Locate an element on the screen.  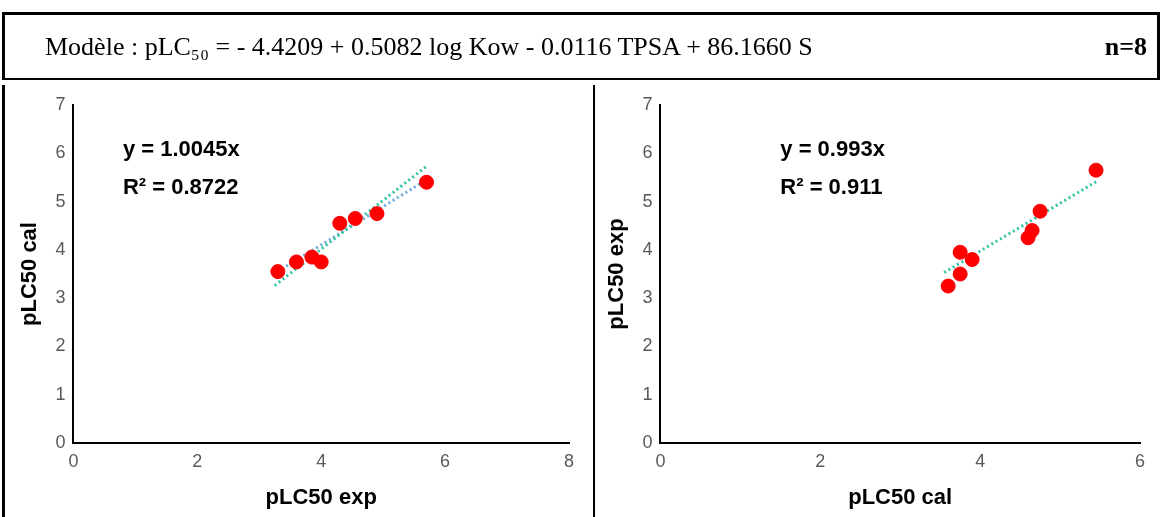
text: Modèle : pLC₅₀ = - 4.4209 + 0.5082 log Kow - 0.0116 TPSA + 86.1660 S is located at coordinates (429, 46).